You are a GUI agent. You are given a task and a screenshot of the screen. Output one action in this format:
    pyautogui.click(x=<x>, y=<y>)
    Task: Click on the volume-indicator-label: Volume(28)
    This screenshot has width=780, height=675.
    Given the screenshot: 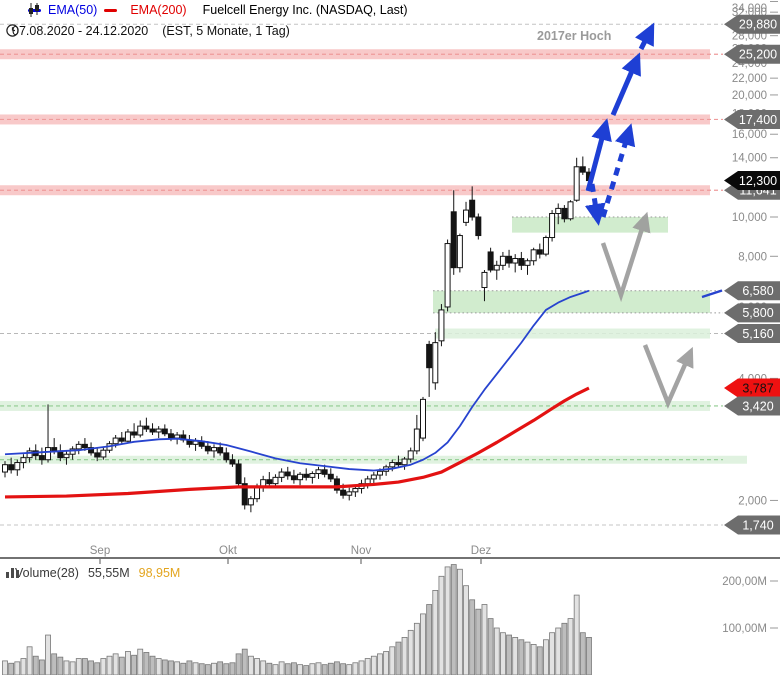 What is the action you would take?
    pyautogui.click(x=47, y=573)
    